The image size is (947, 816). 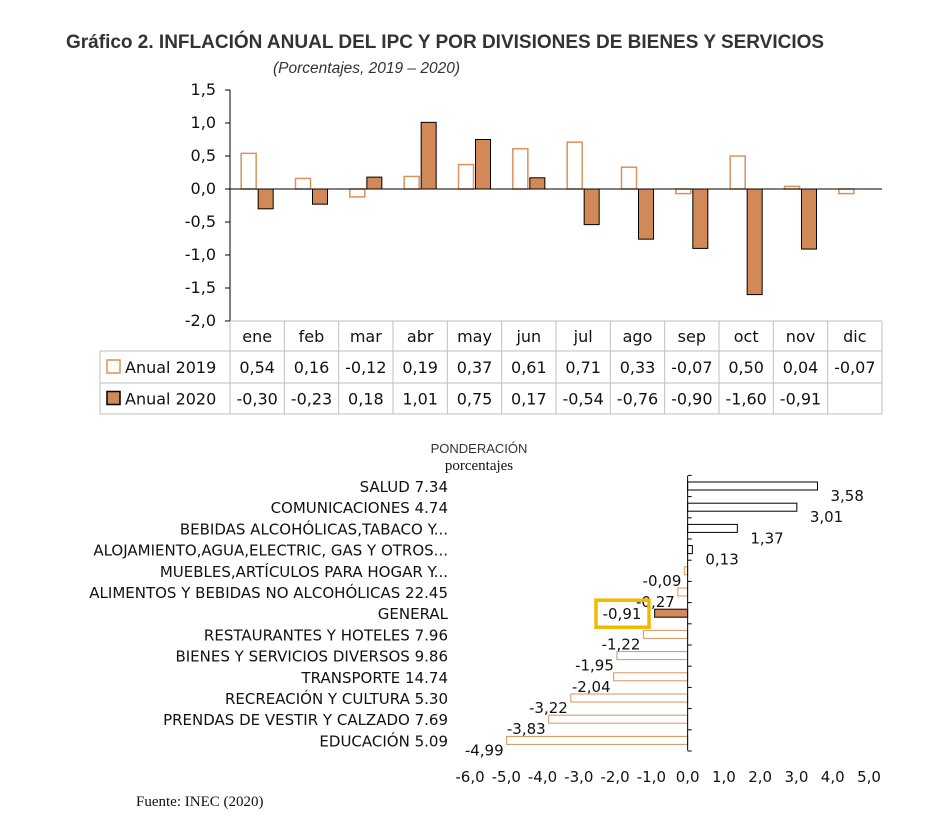 What do you see at coordinates (366, 336) in the screenshot?
I see `x-tick-label: mar` at bounding box center [366, 336].